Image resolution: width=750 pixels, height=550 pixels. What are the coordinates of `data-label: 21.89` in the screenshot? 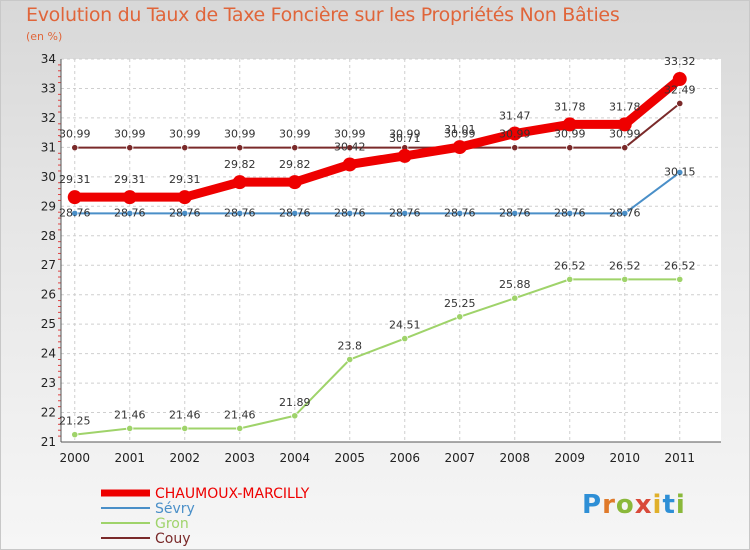 It's located at (295, 402).